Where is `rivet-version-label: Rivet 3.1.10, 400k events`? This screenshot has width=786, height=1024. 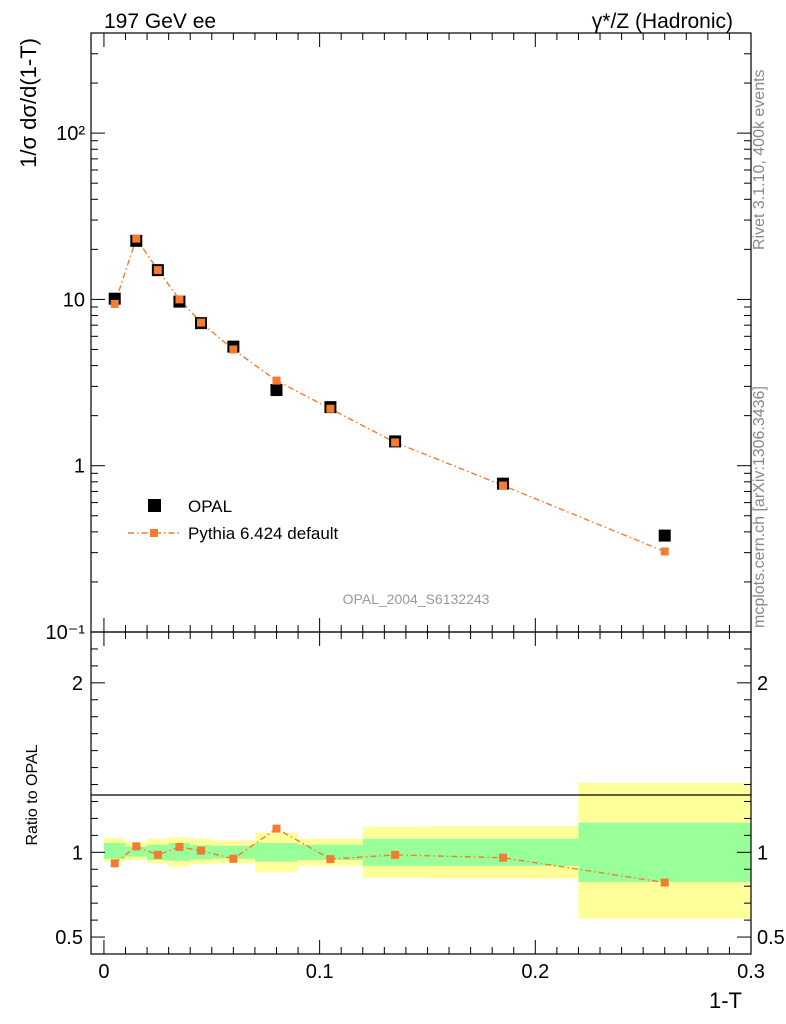 rivet-version-label: Rivet 3.1.10, 400k events is located at coordinates (759, 159).